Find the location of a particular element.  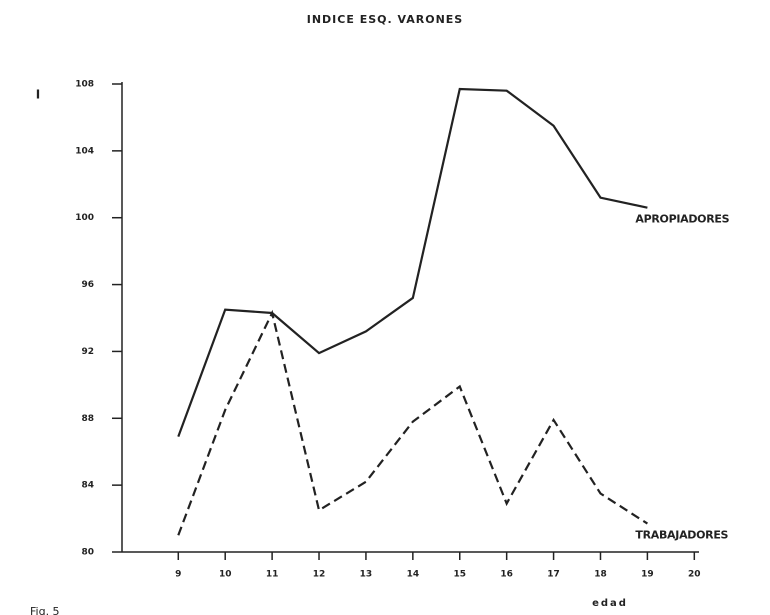

y-tick-label: 88 is located at coordinates (87, 419).